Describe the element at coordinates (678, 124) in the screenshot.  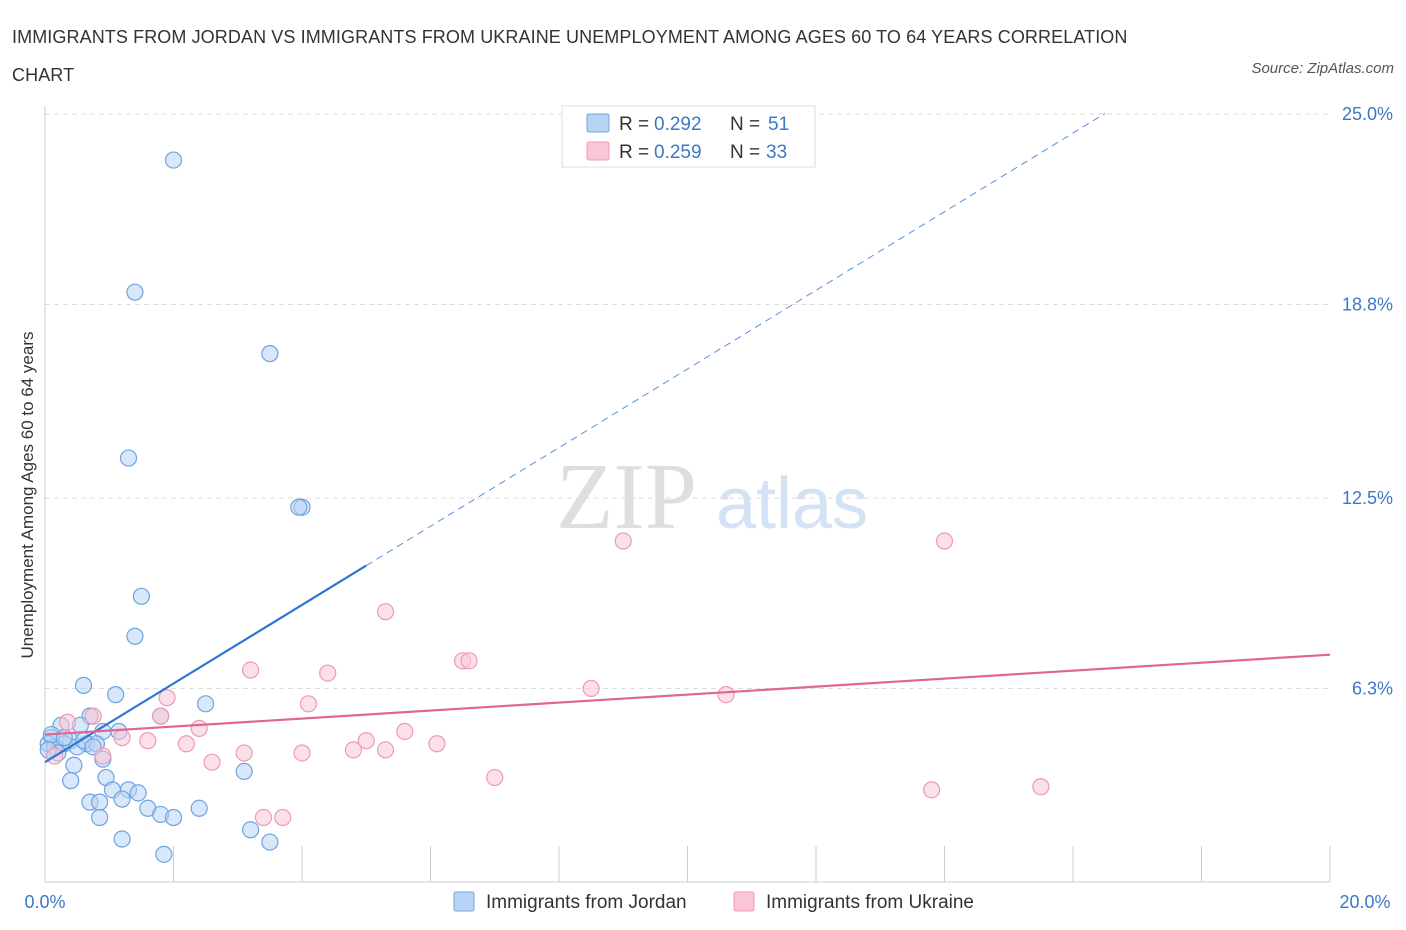
I see `legend-top-r-value-jordan: 0.292` at that location.